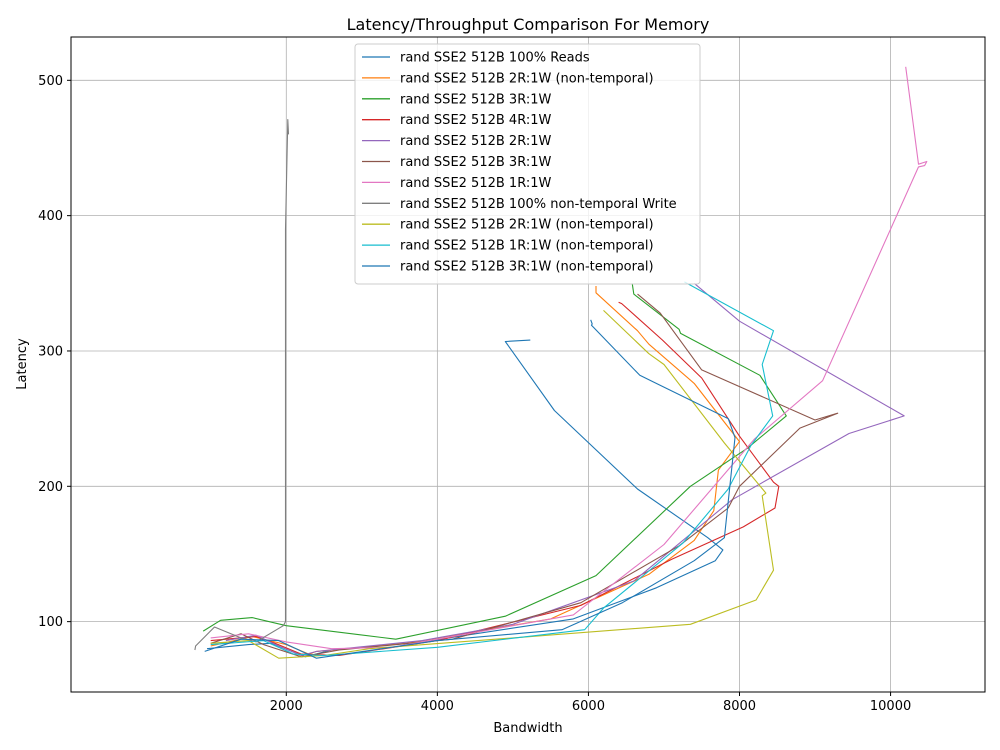 The image size is (1000, 750). I want to click on y-tick-label: 400, so click(50, 216).